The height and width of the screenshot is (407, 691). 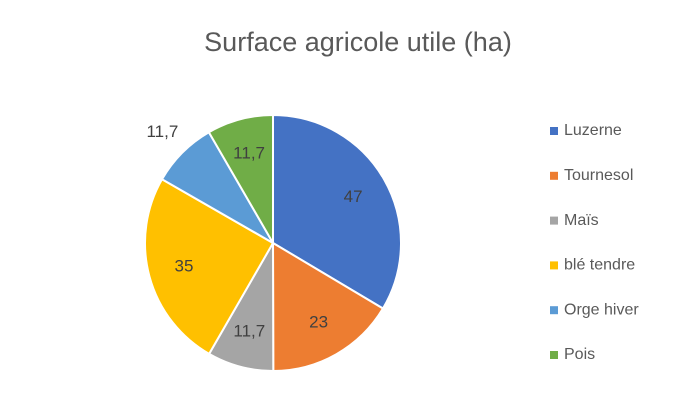 I want to click on legend-label: Pois, so click(x=579, y=354).